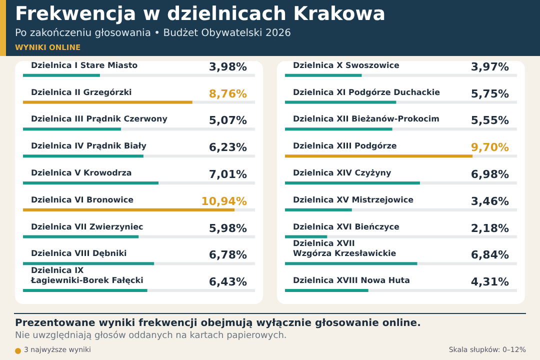 The image size is (540, 360). Describe the element at coordinates (88, 146) in the screenshot. I see `category-label: Dzielnica IV Prądnik Biały` at that location.